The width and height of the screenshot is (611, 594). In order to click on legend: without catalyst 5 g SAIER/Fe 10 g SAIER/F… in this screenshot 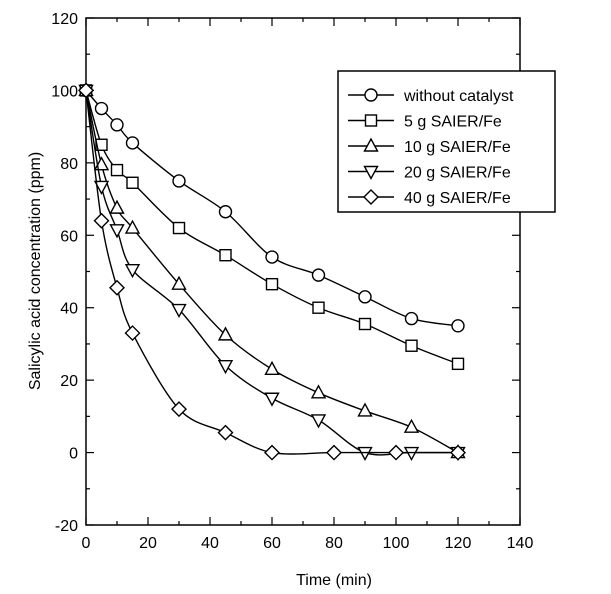, I will do `click(446, 141)`.